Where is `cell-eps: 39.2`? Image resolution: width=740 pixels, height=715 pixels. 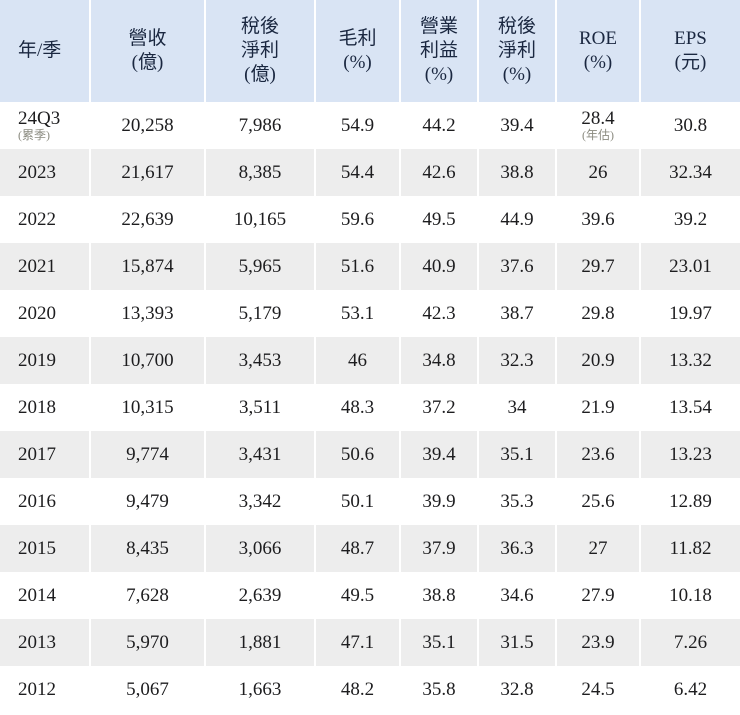 cell-eps: 39.2 is located at coordinates (689, 219).